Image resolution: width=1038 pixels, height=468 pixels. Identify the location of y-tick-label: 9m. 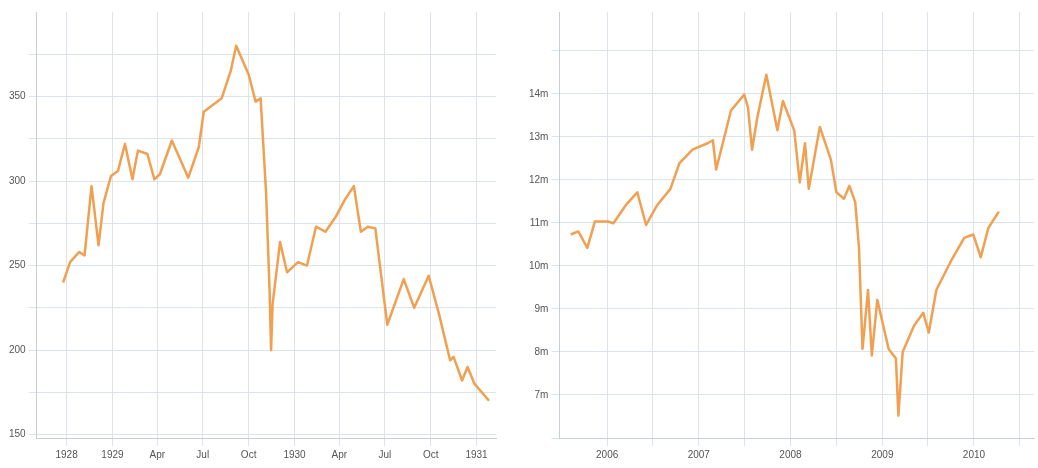
(541, 308).